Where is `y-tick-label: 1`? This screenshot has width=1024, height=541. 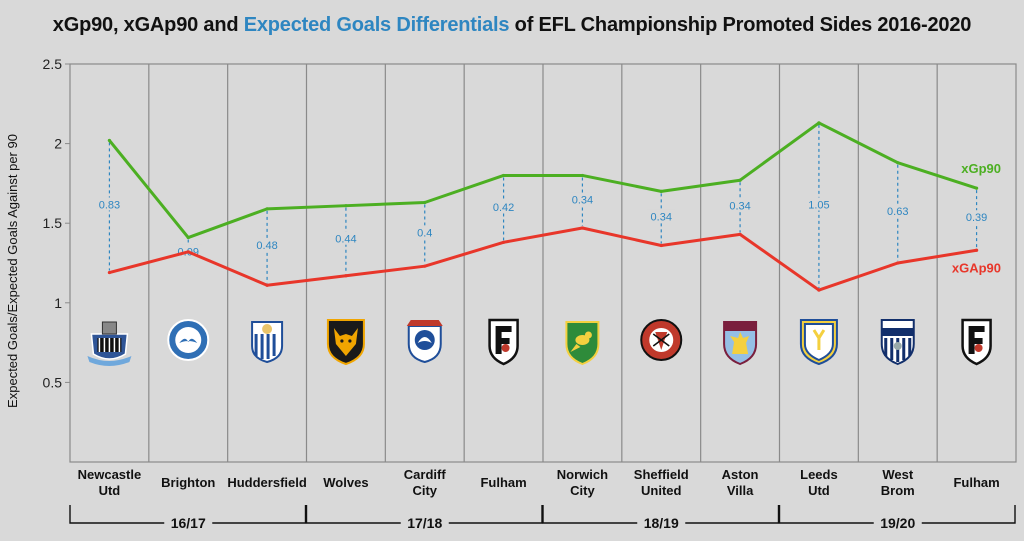 y-tick-label: 1 is located at coordinates (58, 303).